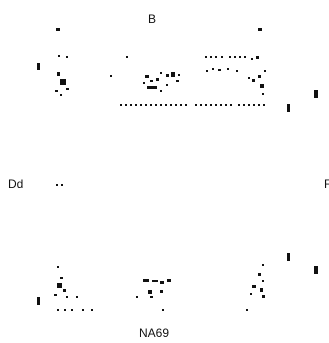  What do you see at coordinates (146, 280) in the screenshot?
I see `pixel-cluster-bottom-middle` at bounding box center [146, 280].